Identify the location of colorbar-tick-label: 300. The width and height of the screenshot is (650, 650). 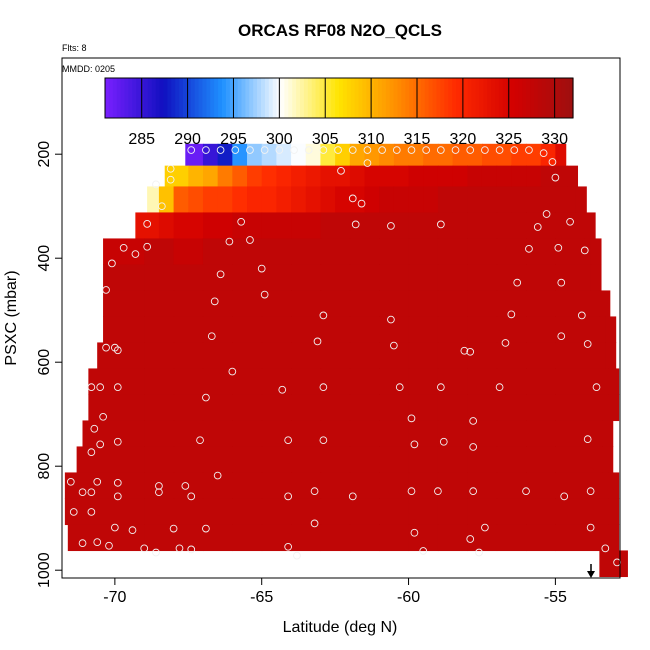
(279, 139).